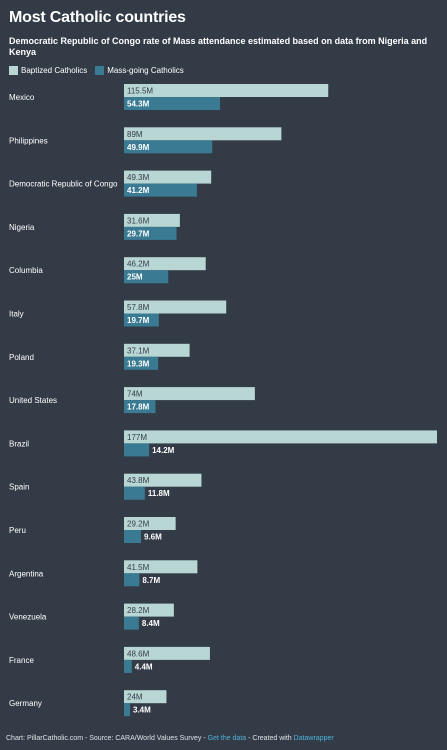 The width and height of the screenshot is (447, 750). What do you see at coordinates (135, 134) in the screenshot?
I see `value-label-baptized: 89M` at bounding box center [135, 134].